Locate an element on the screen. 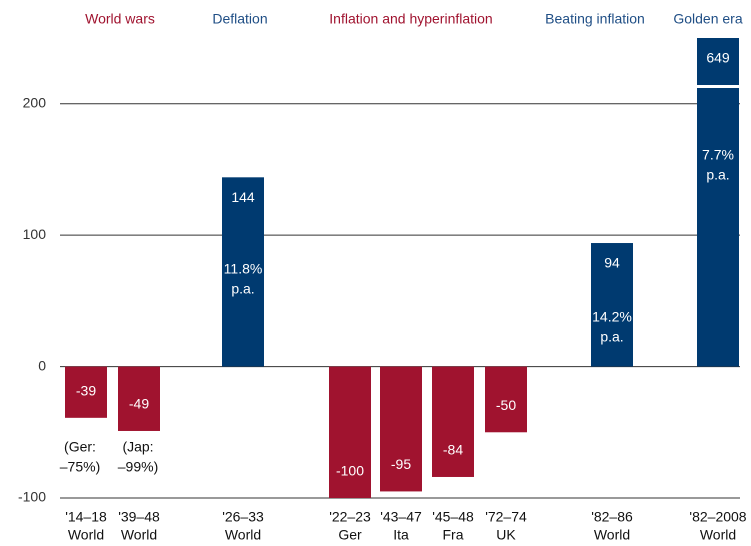 The height and width of the screenshot is (546, 751). group-heading: Golden era is located at coordinates (707, 19).